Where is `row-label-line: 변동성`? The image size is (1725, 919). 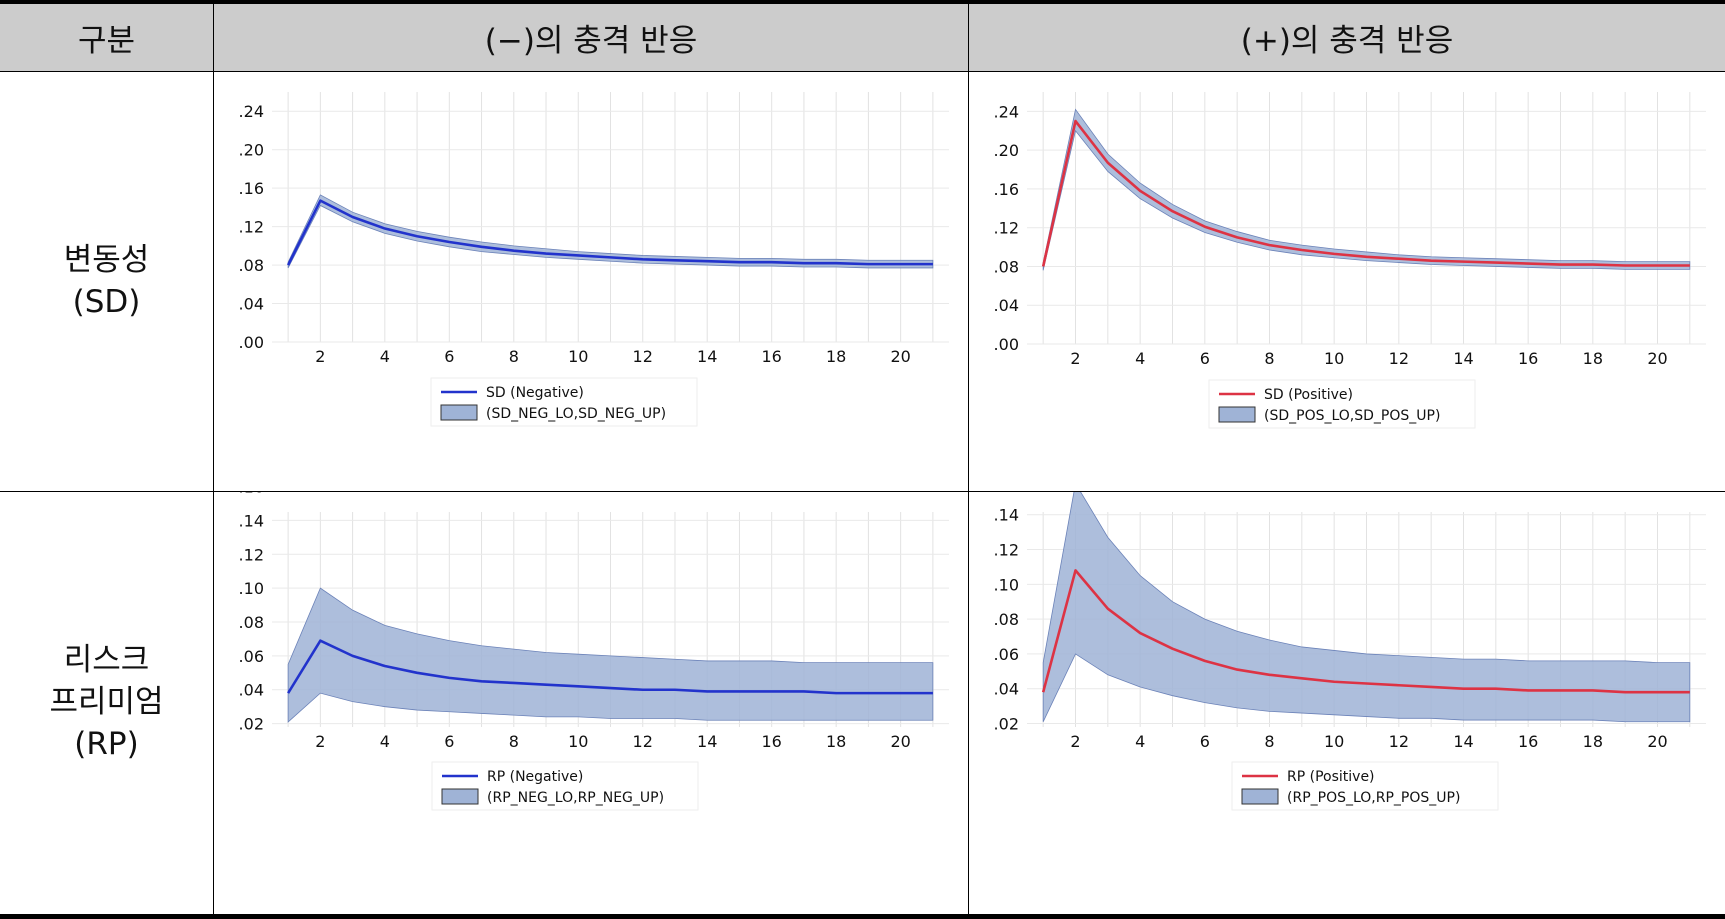 row-label-line: 변동성 is located at coordinates (107, 261).